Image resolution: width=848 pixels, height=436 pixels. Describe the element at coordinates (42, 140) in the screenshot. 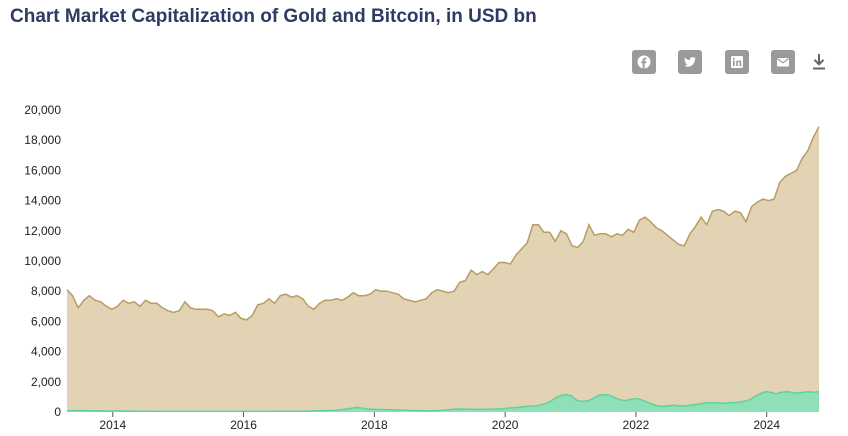

I see `y-tick-label: 18,000` at that location.